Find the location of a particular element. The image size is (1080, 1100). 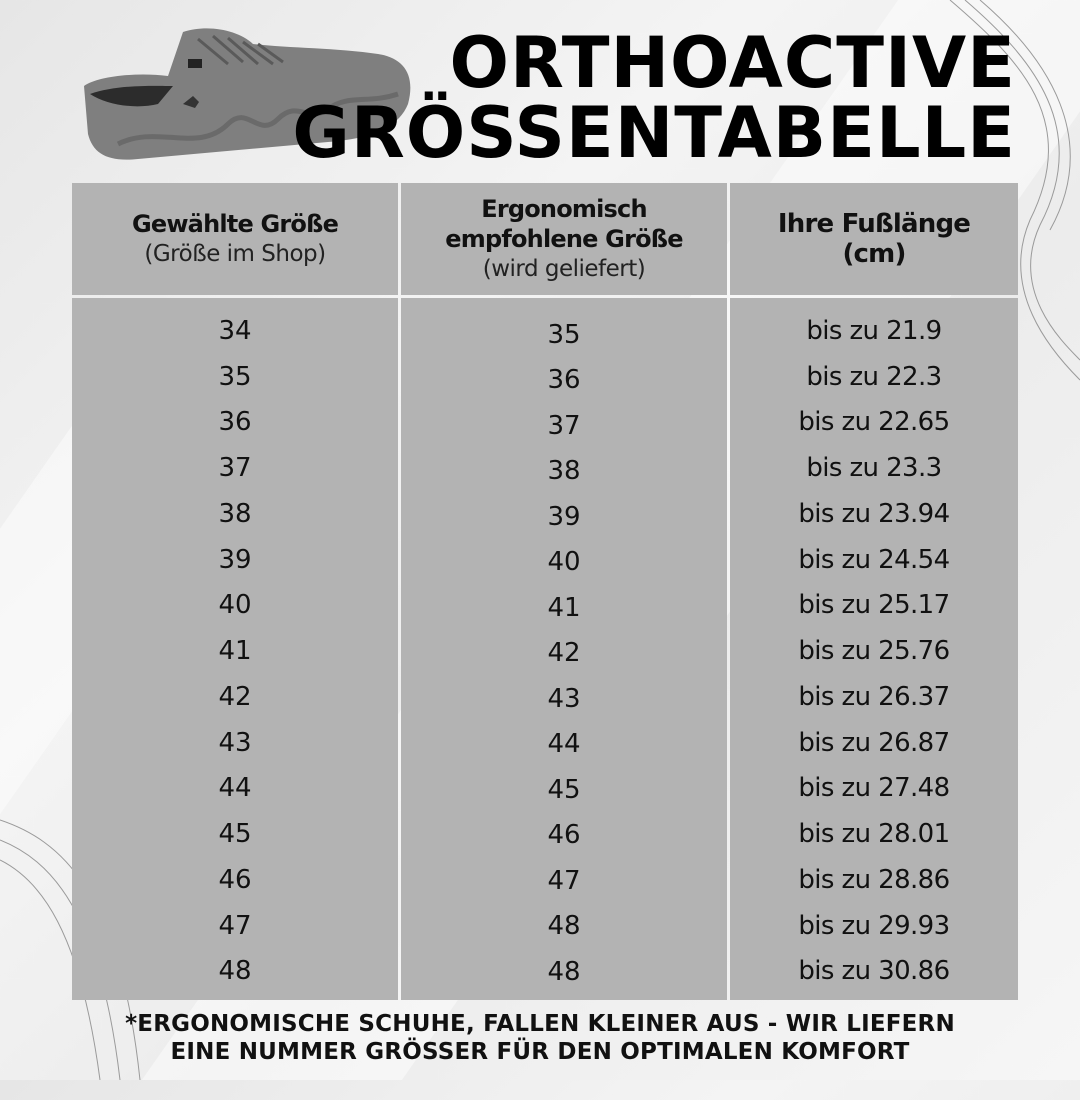

table-cell: bis zu 26.37 is located at coordinates (874, 696).